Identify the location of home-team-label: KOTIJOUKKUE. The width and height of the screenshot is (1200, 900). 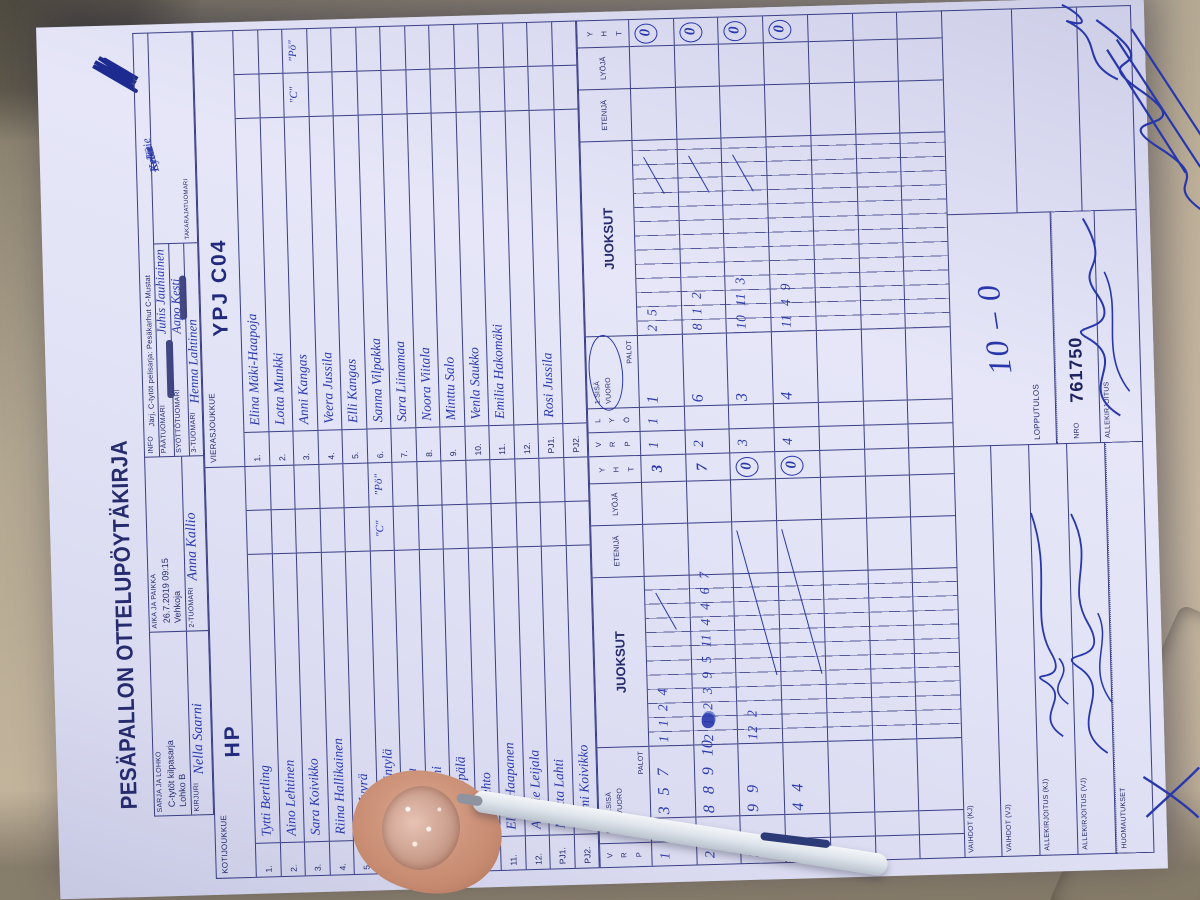
(224, 844).